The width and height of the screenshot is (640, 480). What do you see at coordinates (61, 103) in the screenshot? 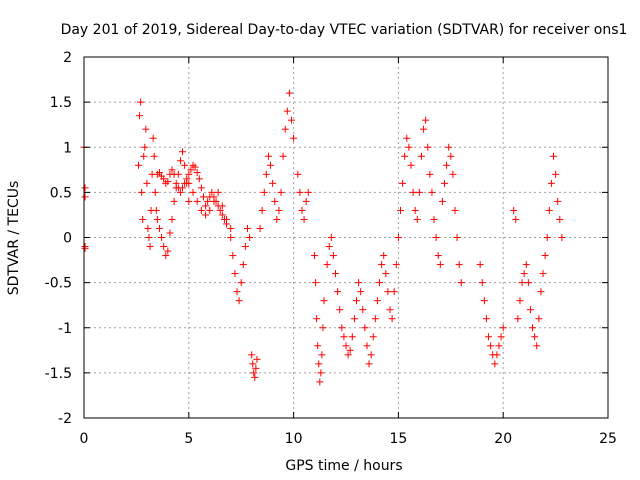
I see `y-tick-label: 1.5` at bounding box center [61, 103].